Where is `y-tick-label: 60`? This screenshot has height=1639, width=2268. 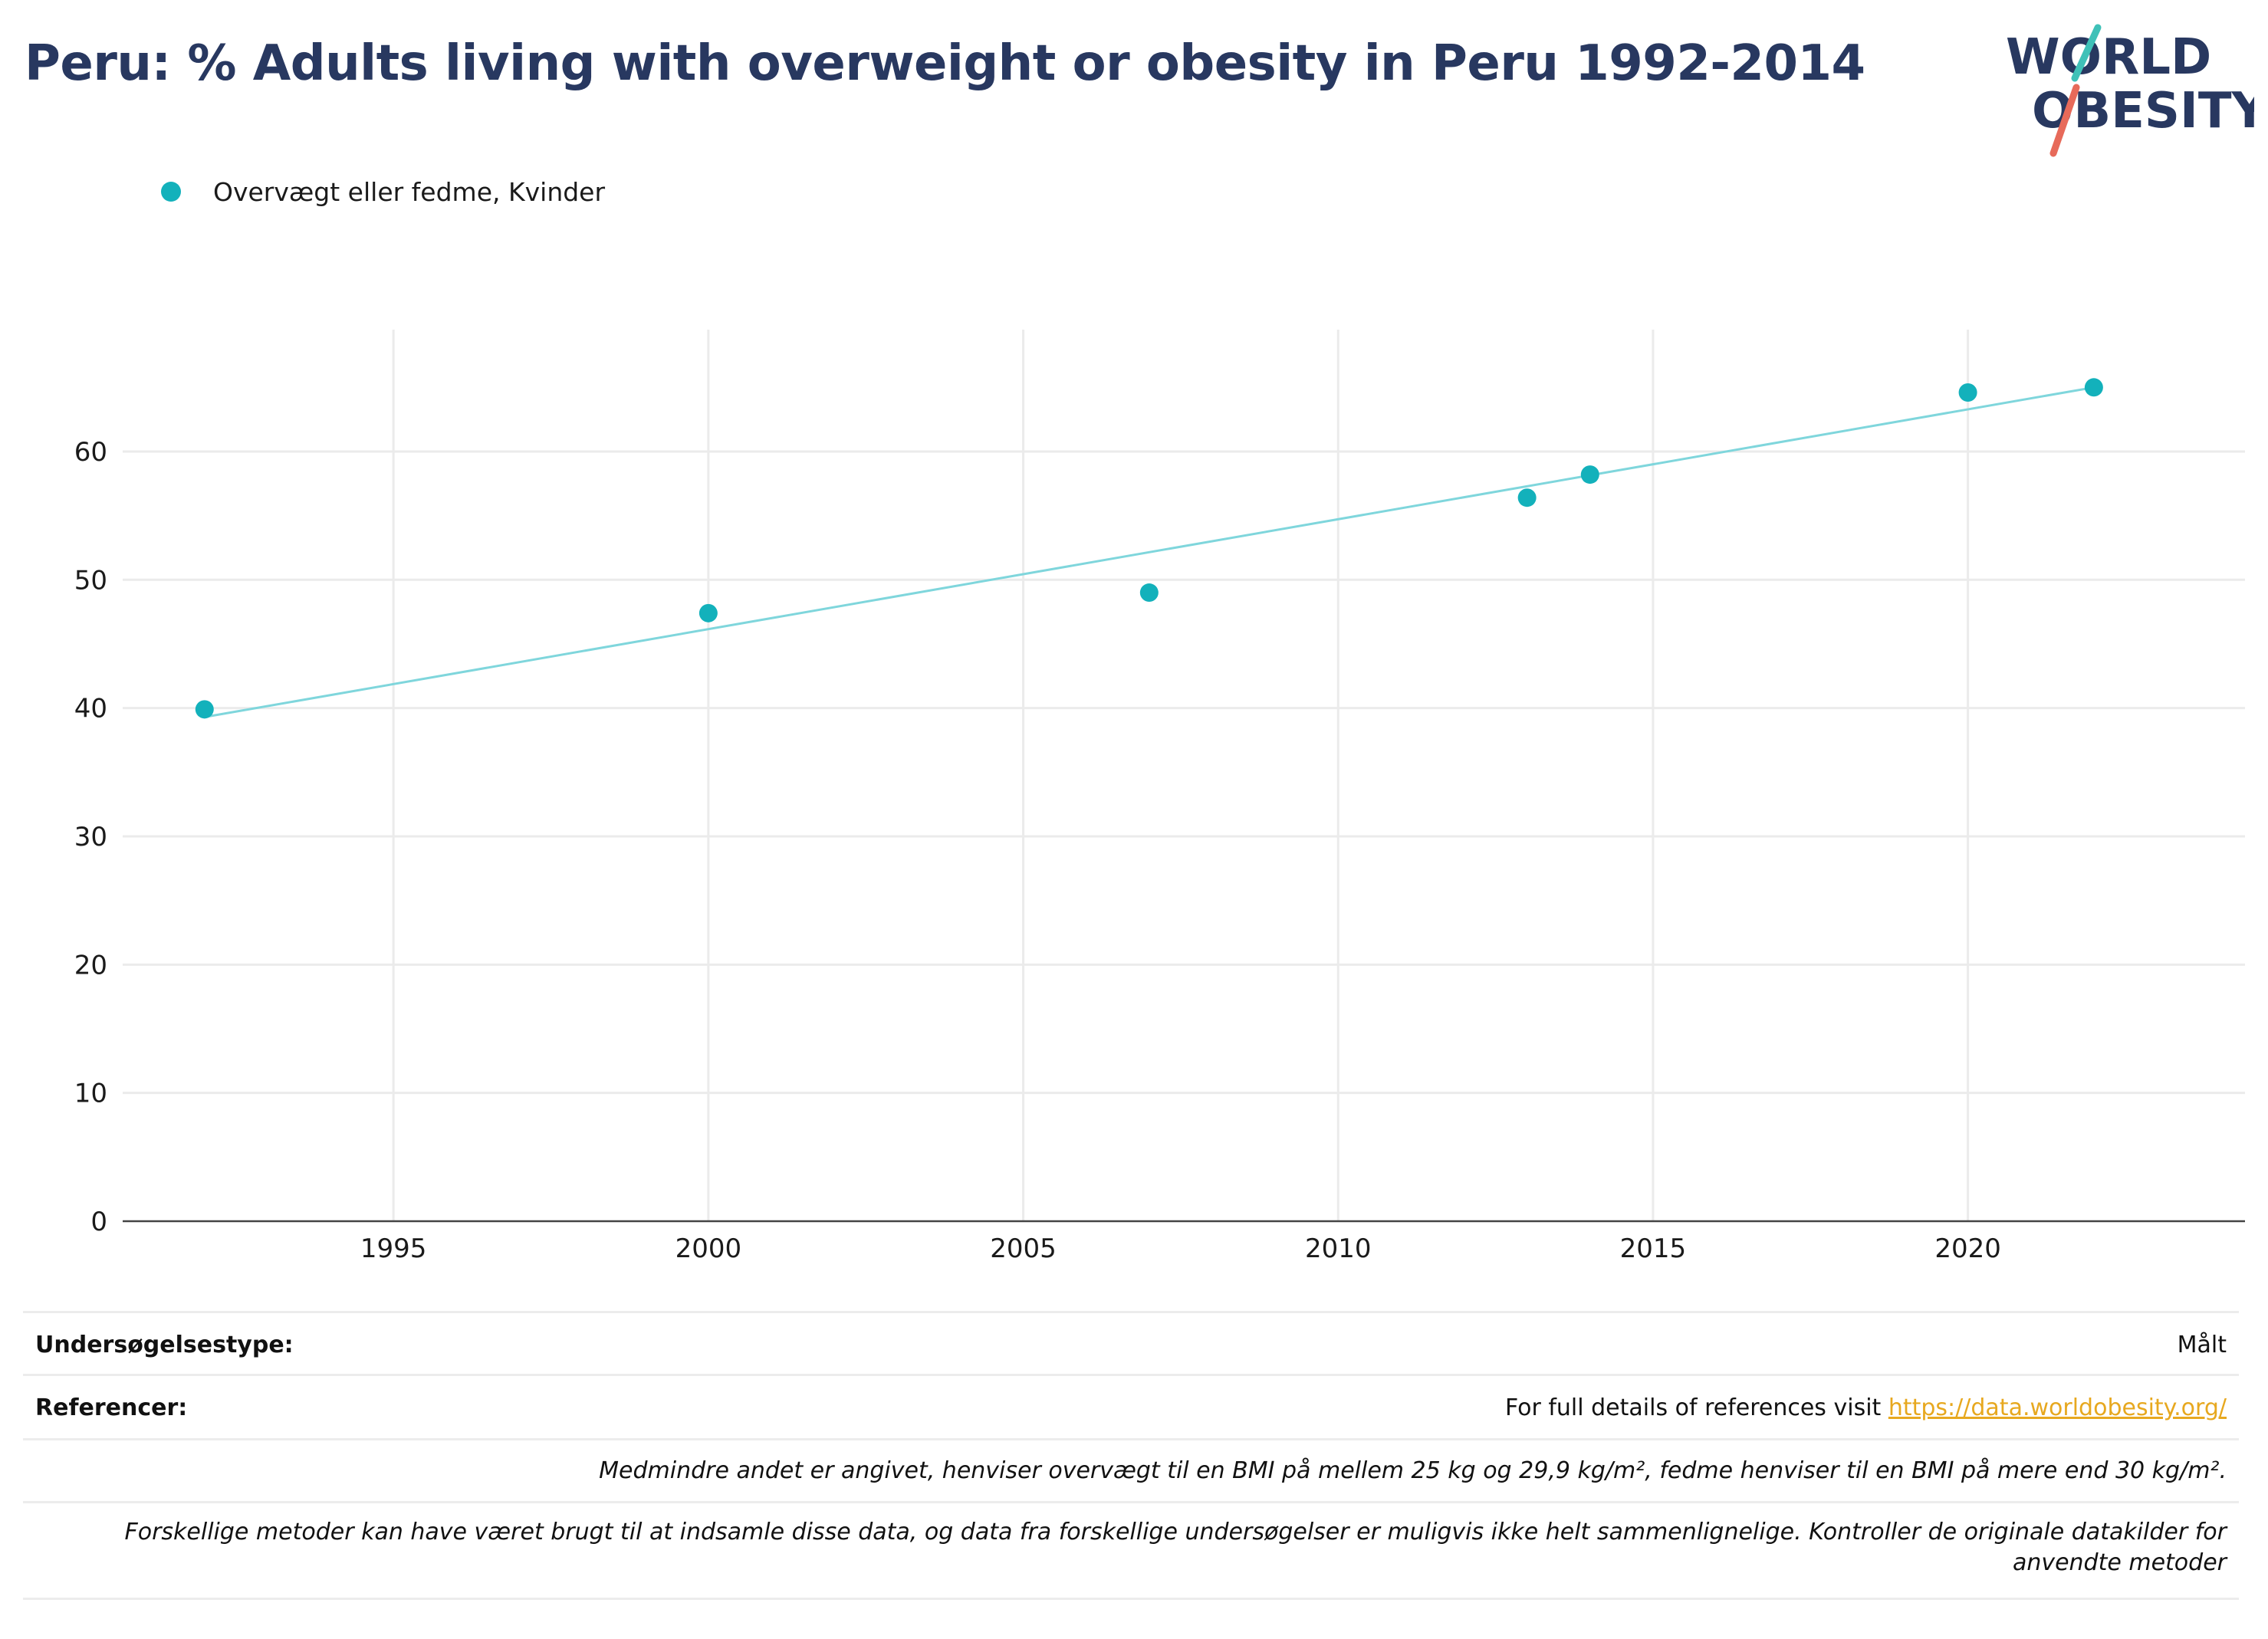
y-tick-label: 60 is located at coordinates (90, 453).